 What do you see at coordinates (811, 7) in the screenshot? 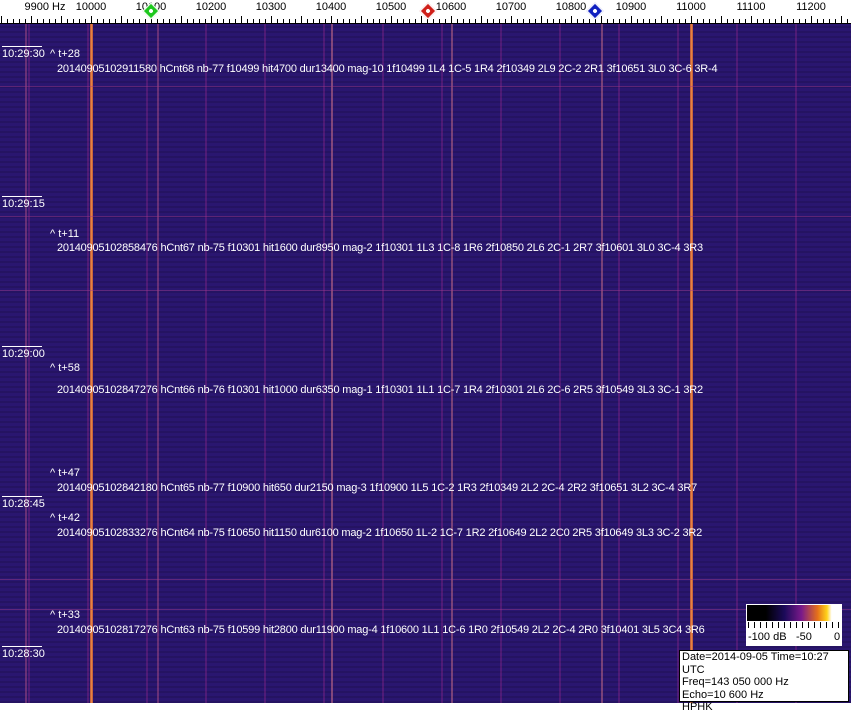
I see `x-tick-label: 11200` at bounding box center [811, 7].